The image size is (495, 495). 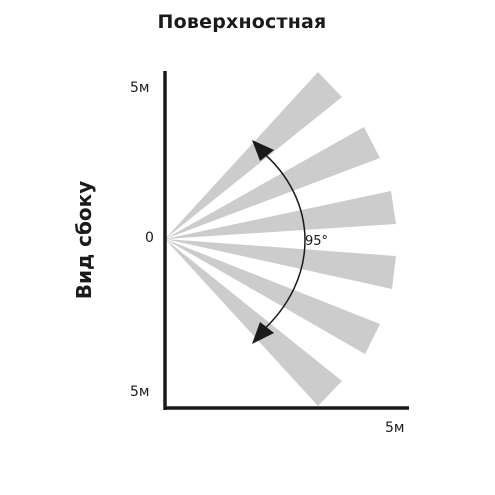 What do you see at coordinates (395, 428) in the screenshot?
I see `axis-x-label: 5м` at bounding box center [395, 428].